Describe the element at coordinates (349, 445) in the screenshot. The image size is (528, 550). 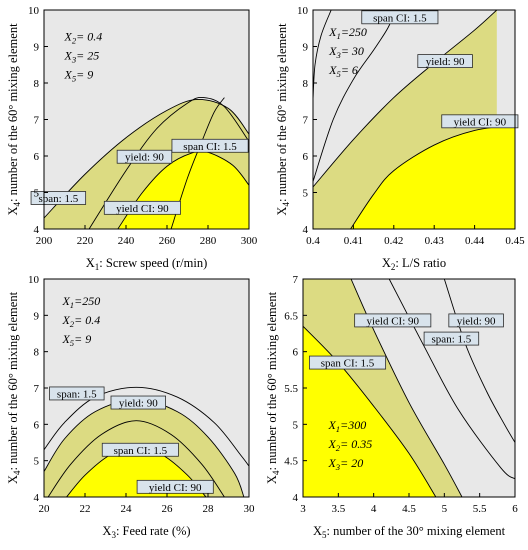
I see `fixed-condition: X2= 0.35` at that location.